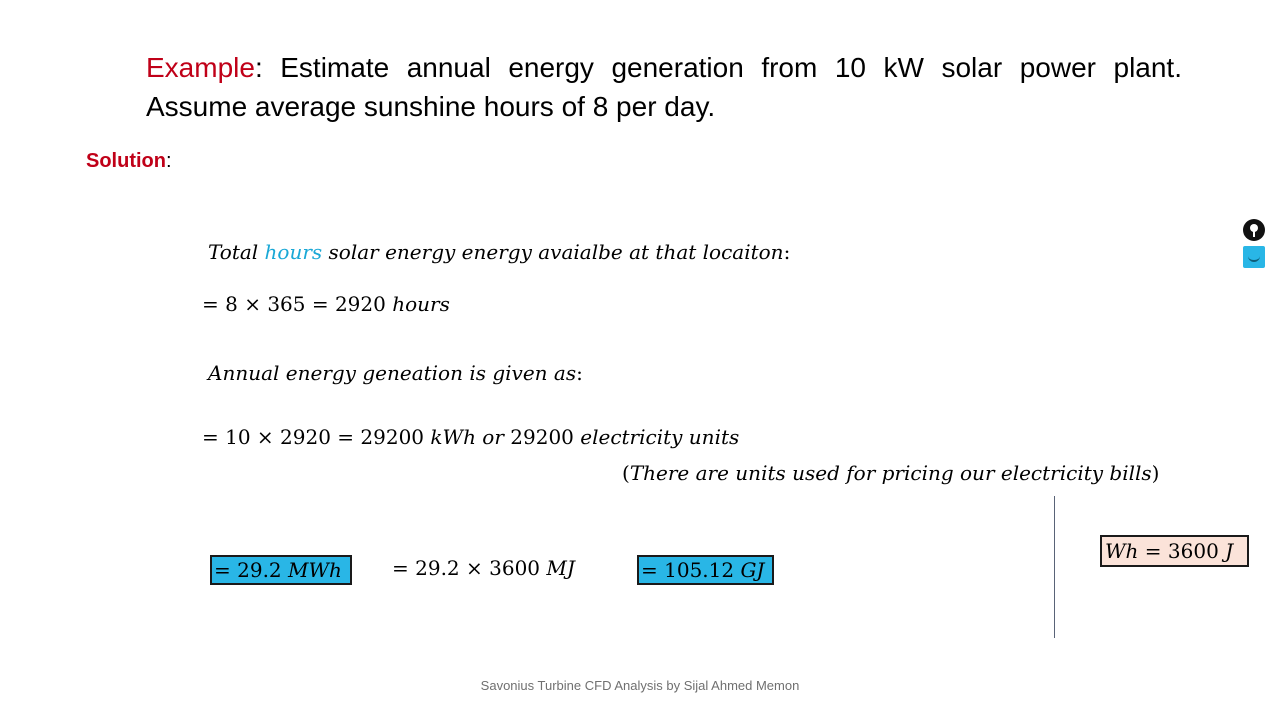 This screenshot has height=720, width=1280. I want to click on line3-colon: :, so click(579, 373).